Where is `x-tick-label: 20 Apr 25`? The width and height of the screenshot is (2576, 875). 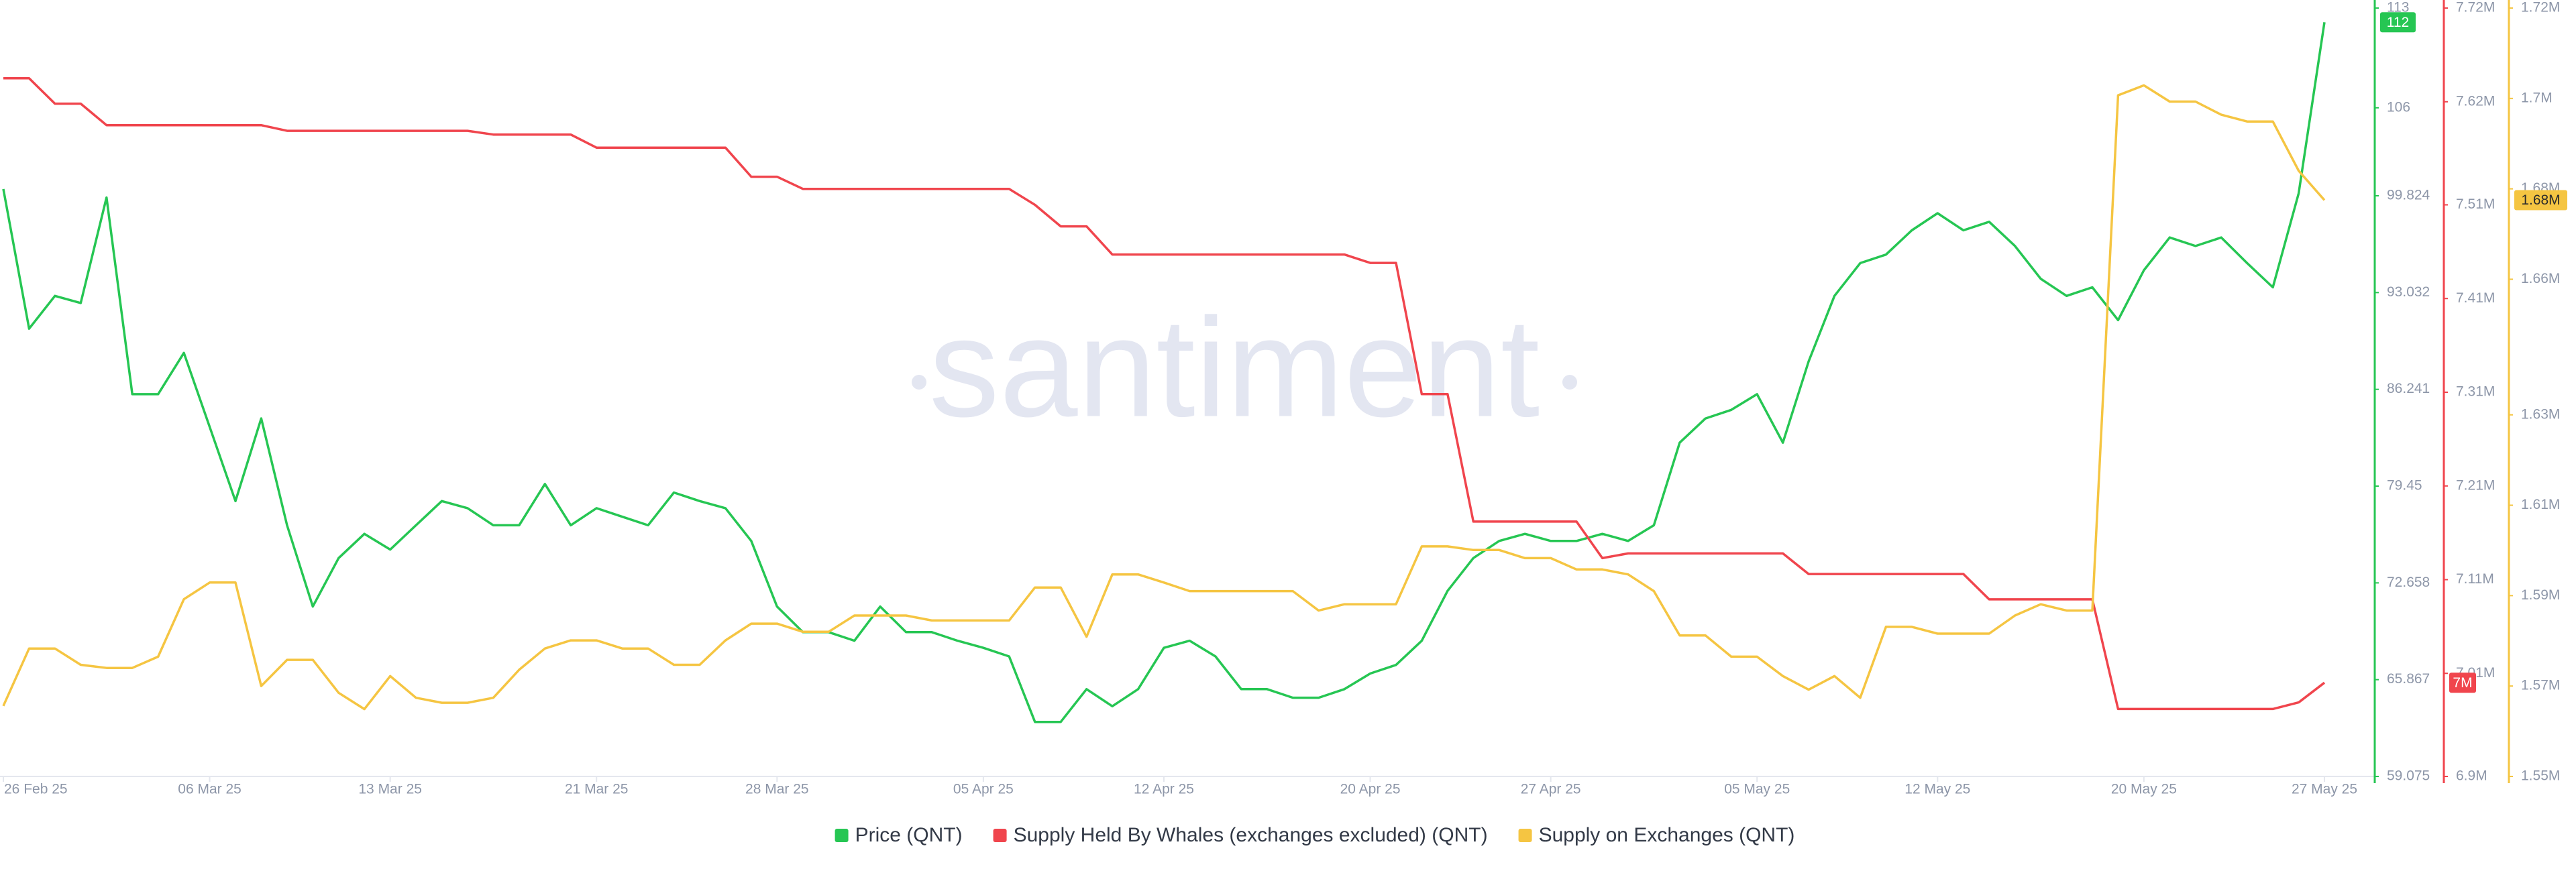 x-tick-label: 20 Apr 25 is located at coordinates (1370, 789).